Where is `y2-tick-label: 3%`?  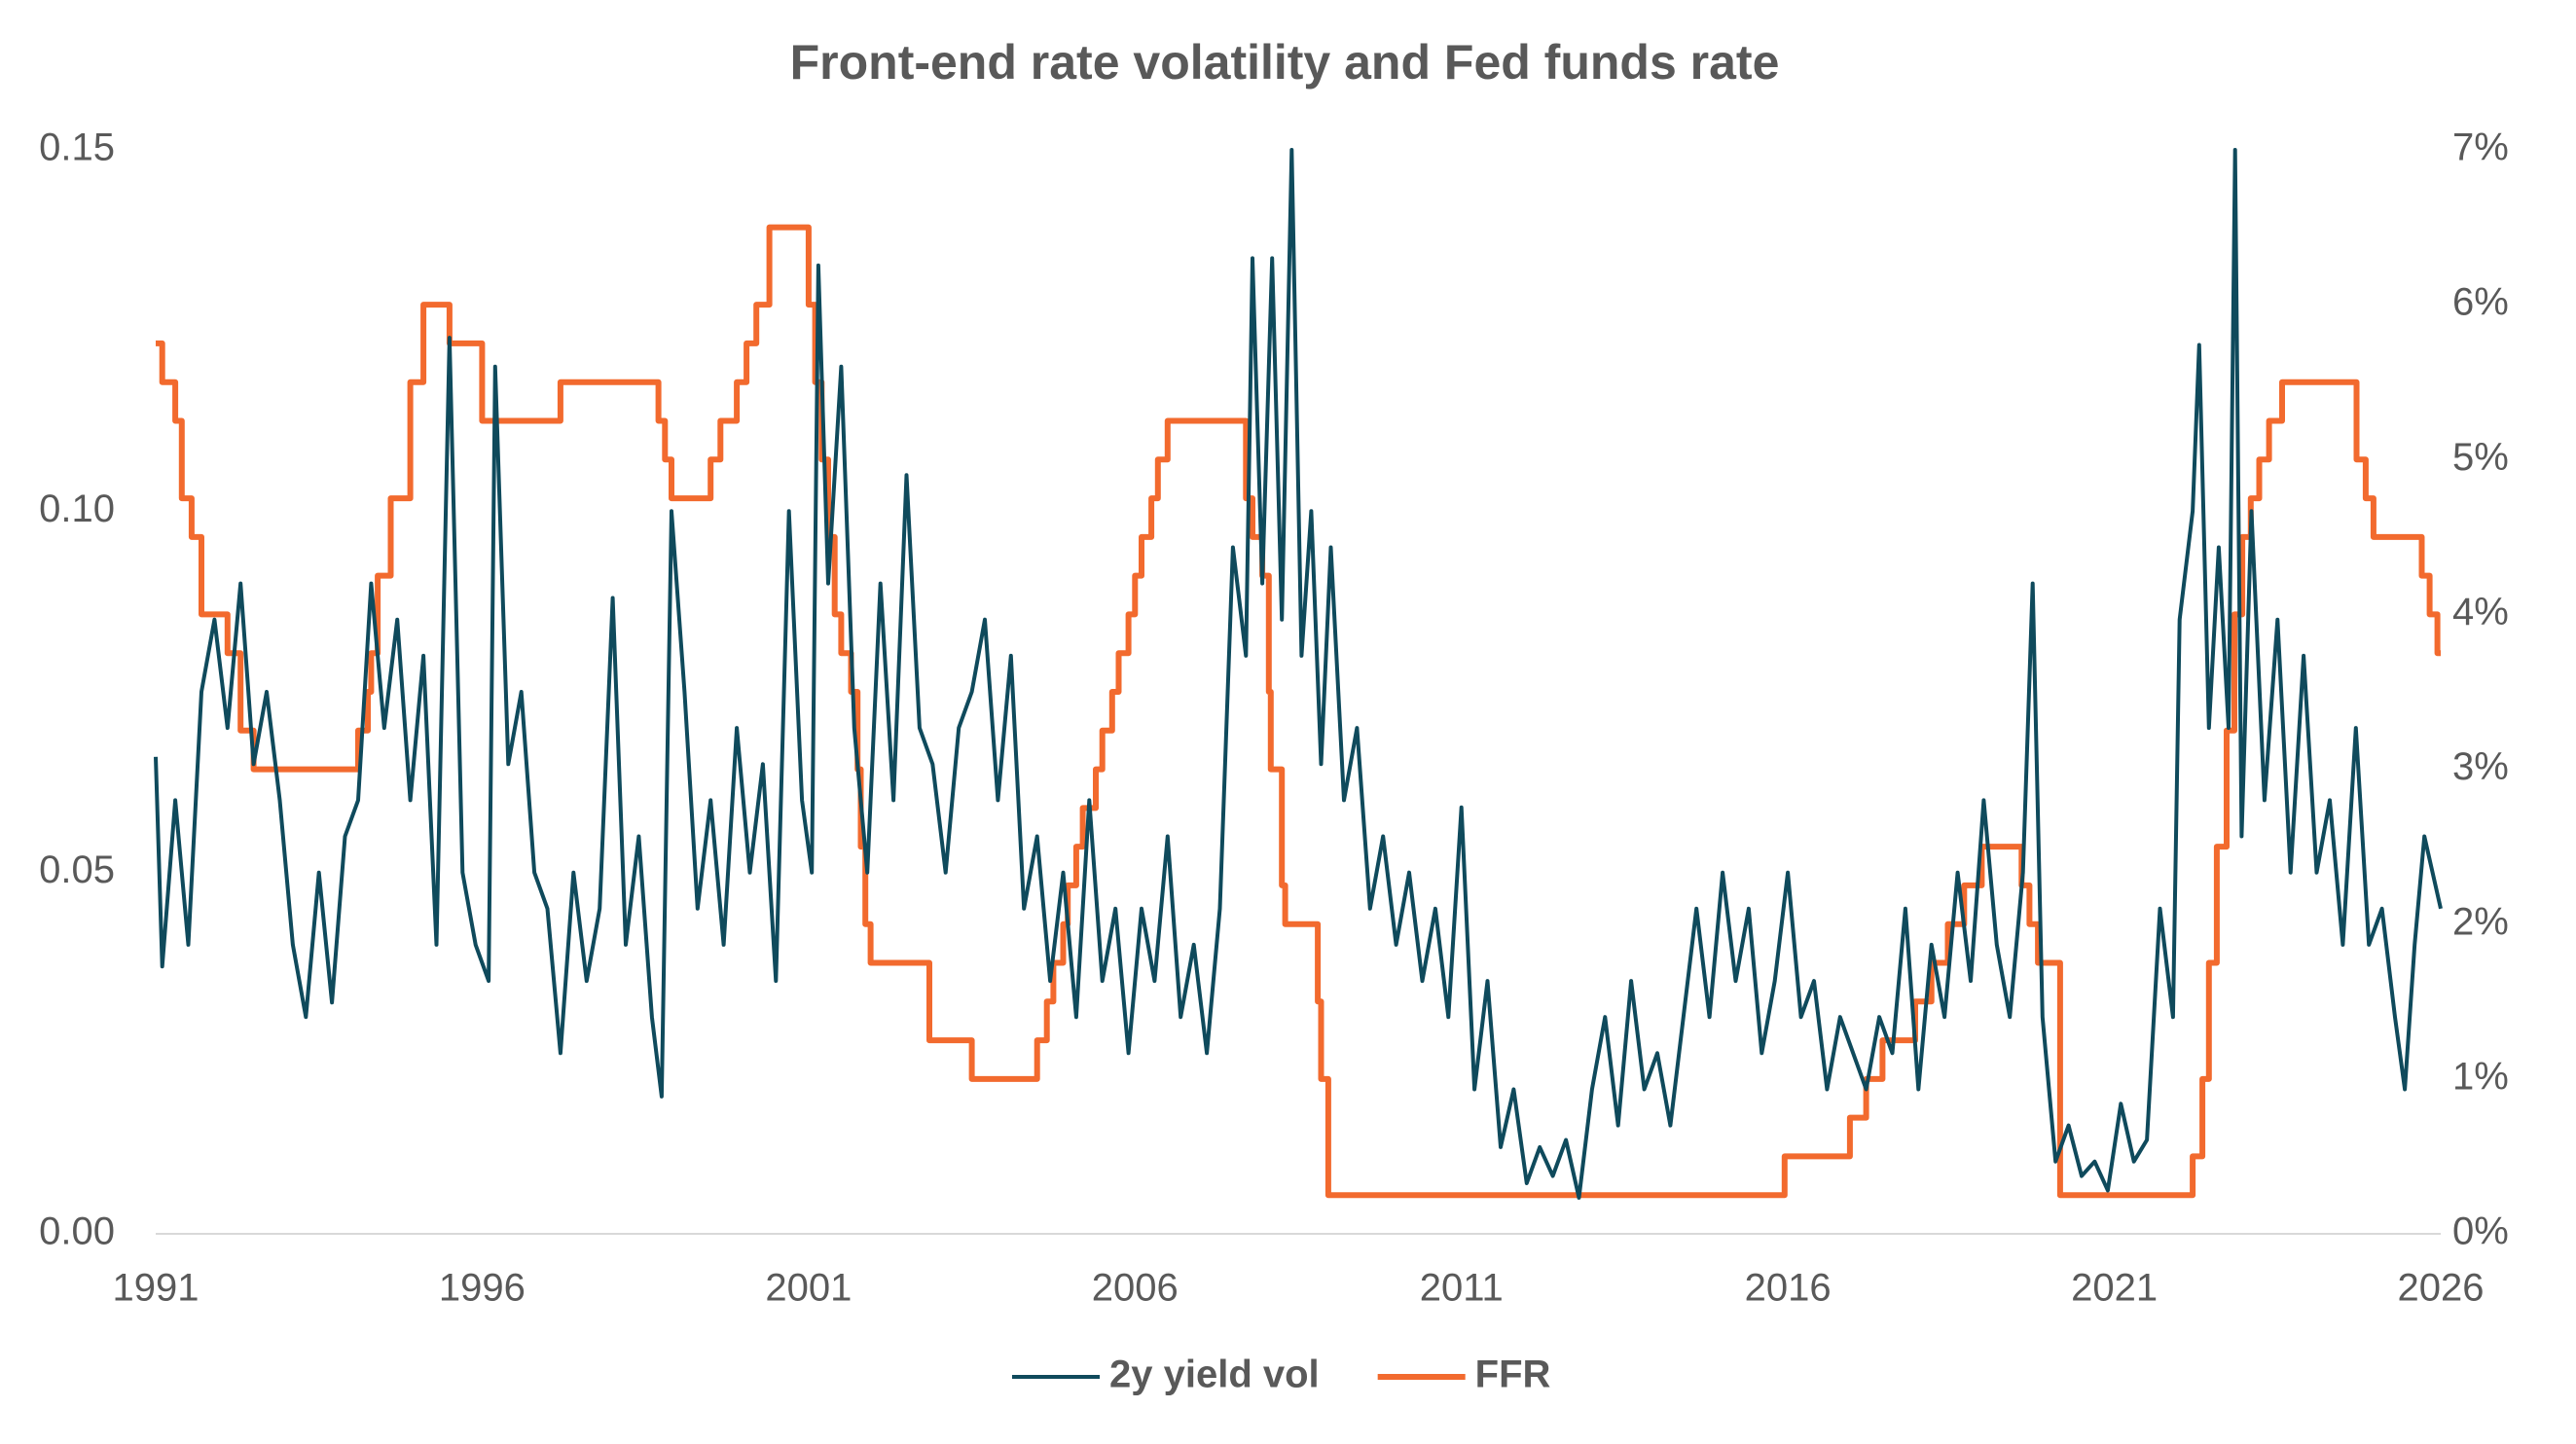 y2-tick-label: 3% is located at coordinates (2480, 766).